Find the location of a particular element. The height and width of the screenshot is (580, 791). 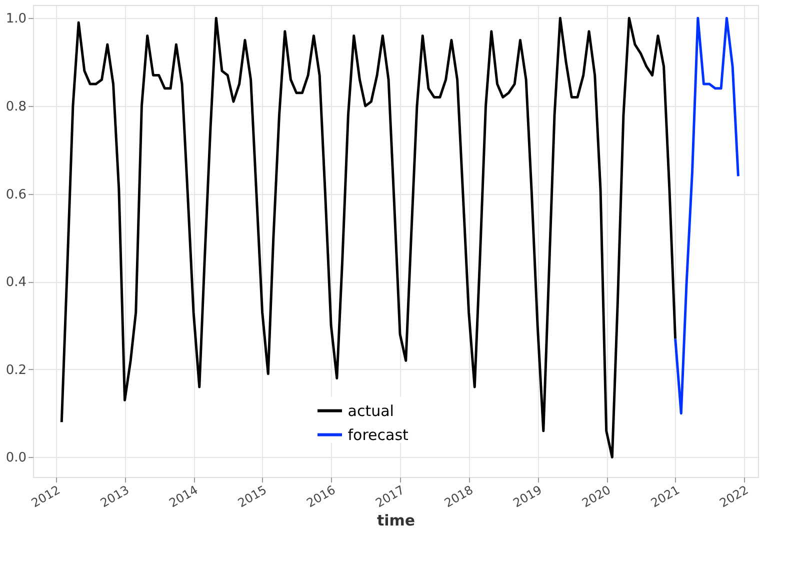

y-tick-label: 0.8 is located at coordinates (16, 106).